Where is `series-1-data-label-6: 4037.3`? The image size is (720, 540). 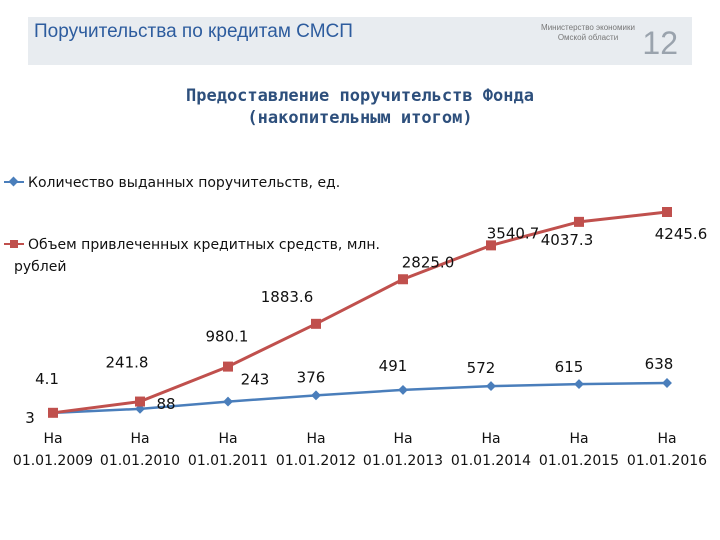
series-1-data-label-6: 4037.3 is located at coordinates (567, 240).